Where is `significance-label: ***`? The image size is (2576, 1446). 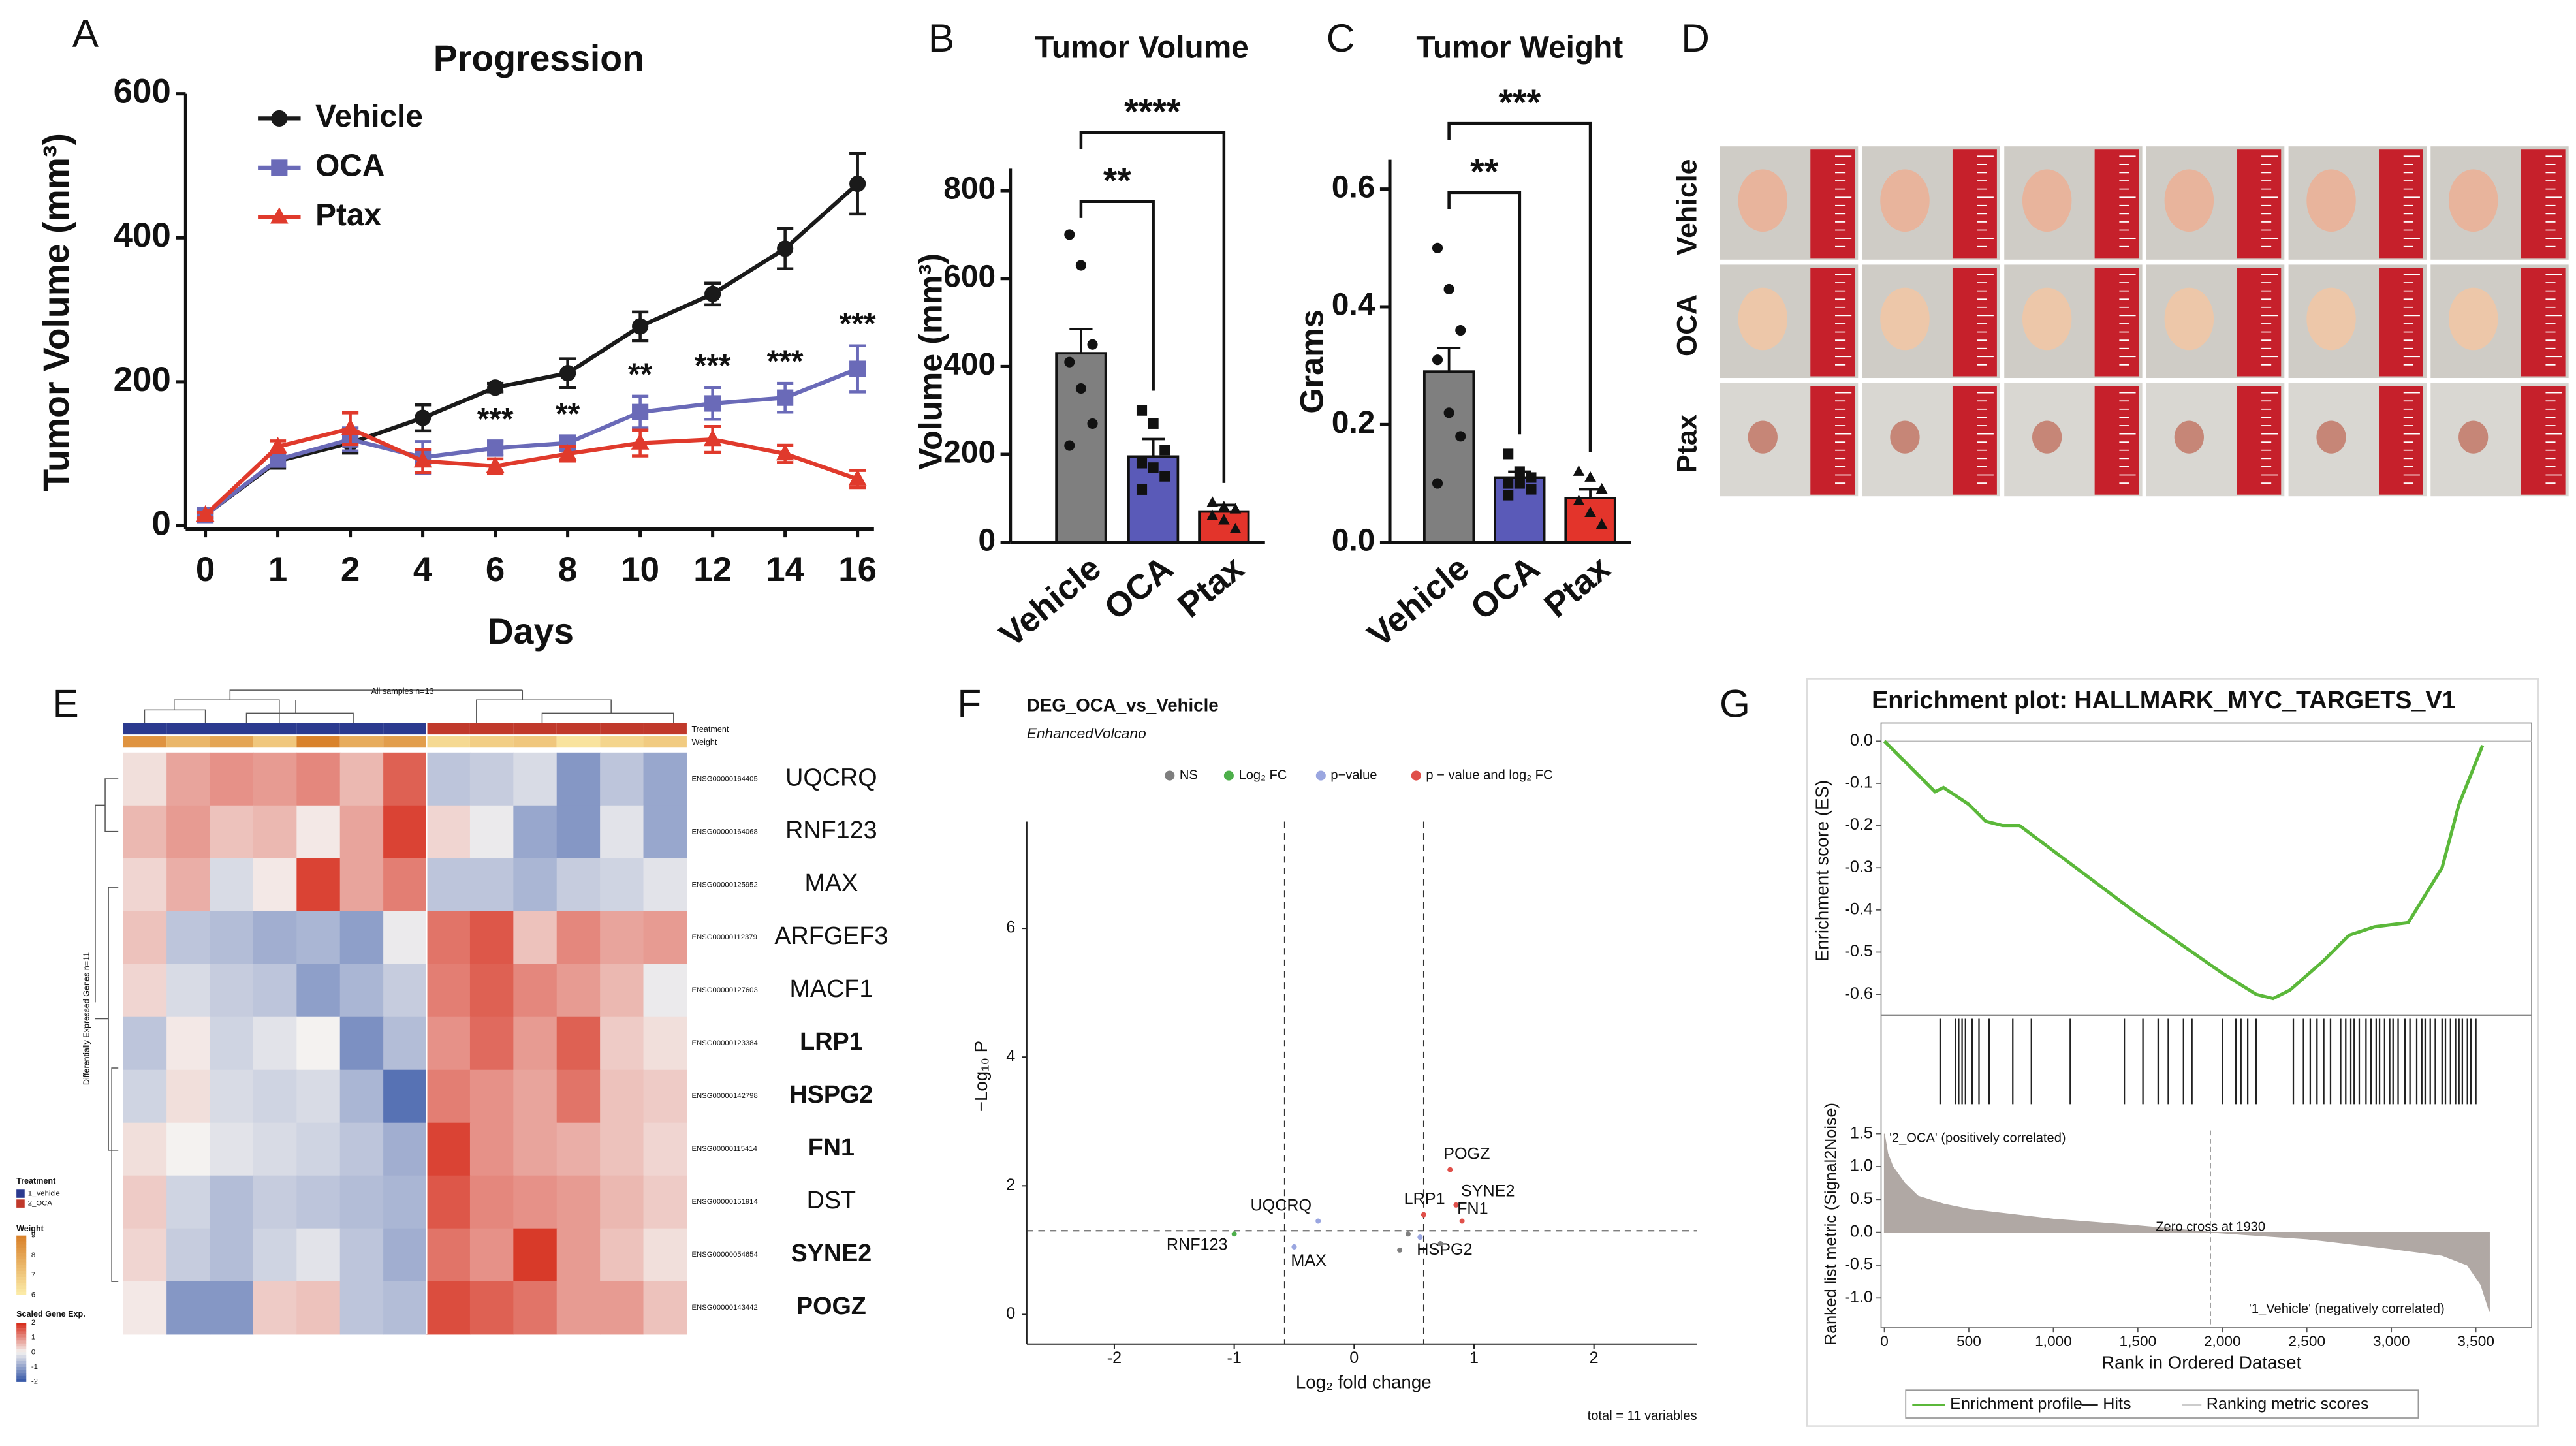 significance-label: *** is located at coordinates (785, 362).